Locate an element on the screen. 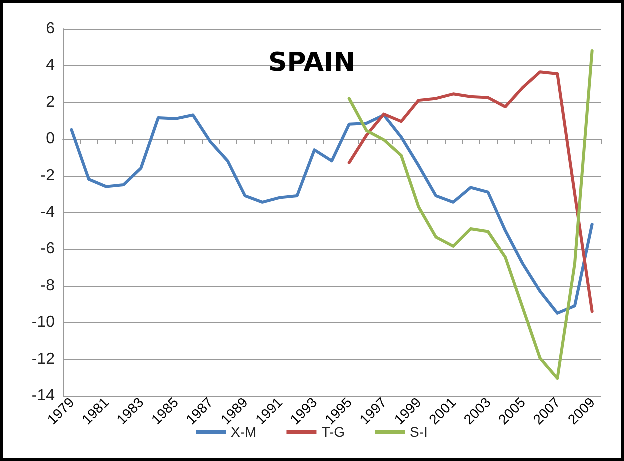 The width and height of the screenshot is (624, 461). y-tick-label: -10 is located at coordinates (44, 323).